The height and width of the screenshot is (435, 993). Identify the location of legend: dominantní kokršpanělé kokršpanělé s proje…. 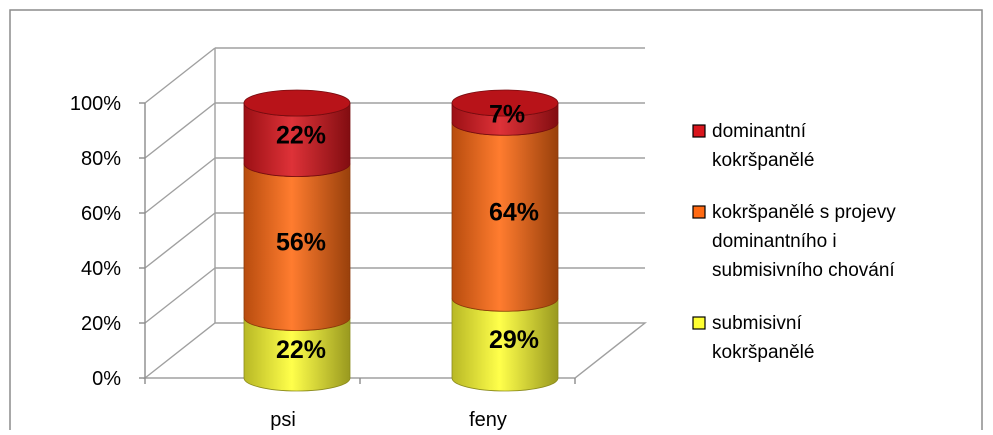
(794, 242).